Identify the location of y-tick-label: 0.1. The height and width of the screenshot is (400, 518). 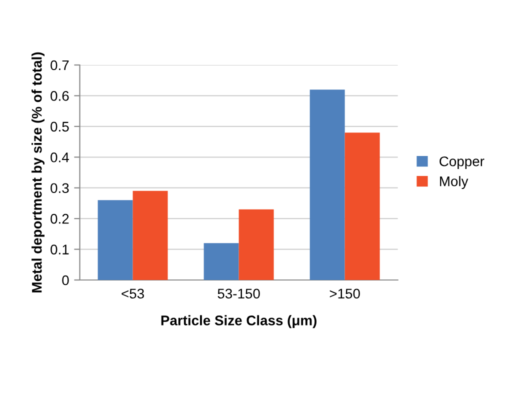
(59, 249).